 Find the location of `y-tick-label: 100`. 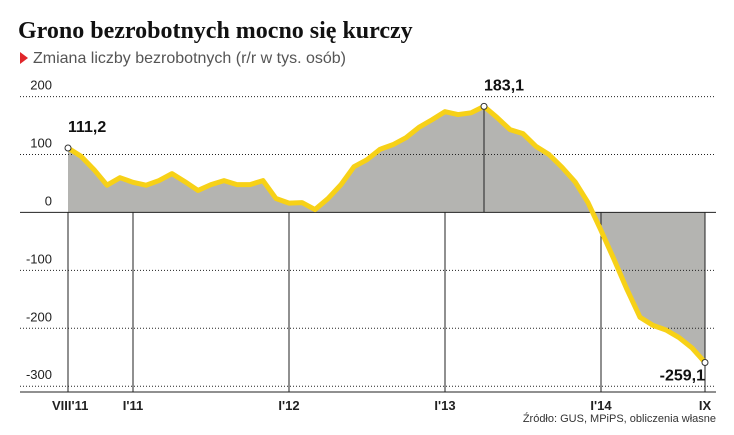

y-tick-label: 100 is located at coordinates (41, 143).